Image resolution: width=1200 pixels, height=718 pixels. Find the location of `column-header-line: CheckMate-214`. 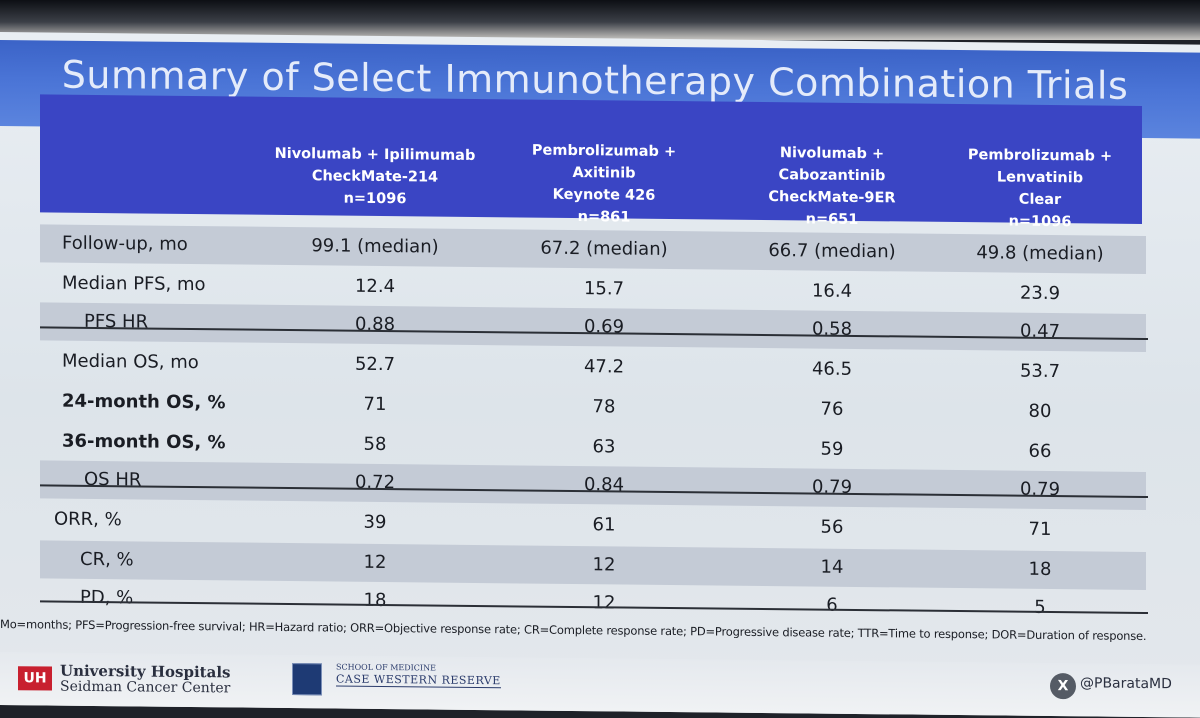

column-header-line: CheckMate-214 is located at coordinates (375, 177).